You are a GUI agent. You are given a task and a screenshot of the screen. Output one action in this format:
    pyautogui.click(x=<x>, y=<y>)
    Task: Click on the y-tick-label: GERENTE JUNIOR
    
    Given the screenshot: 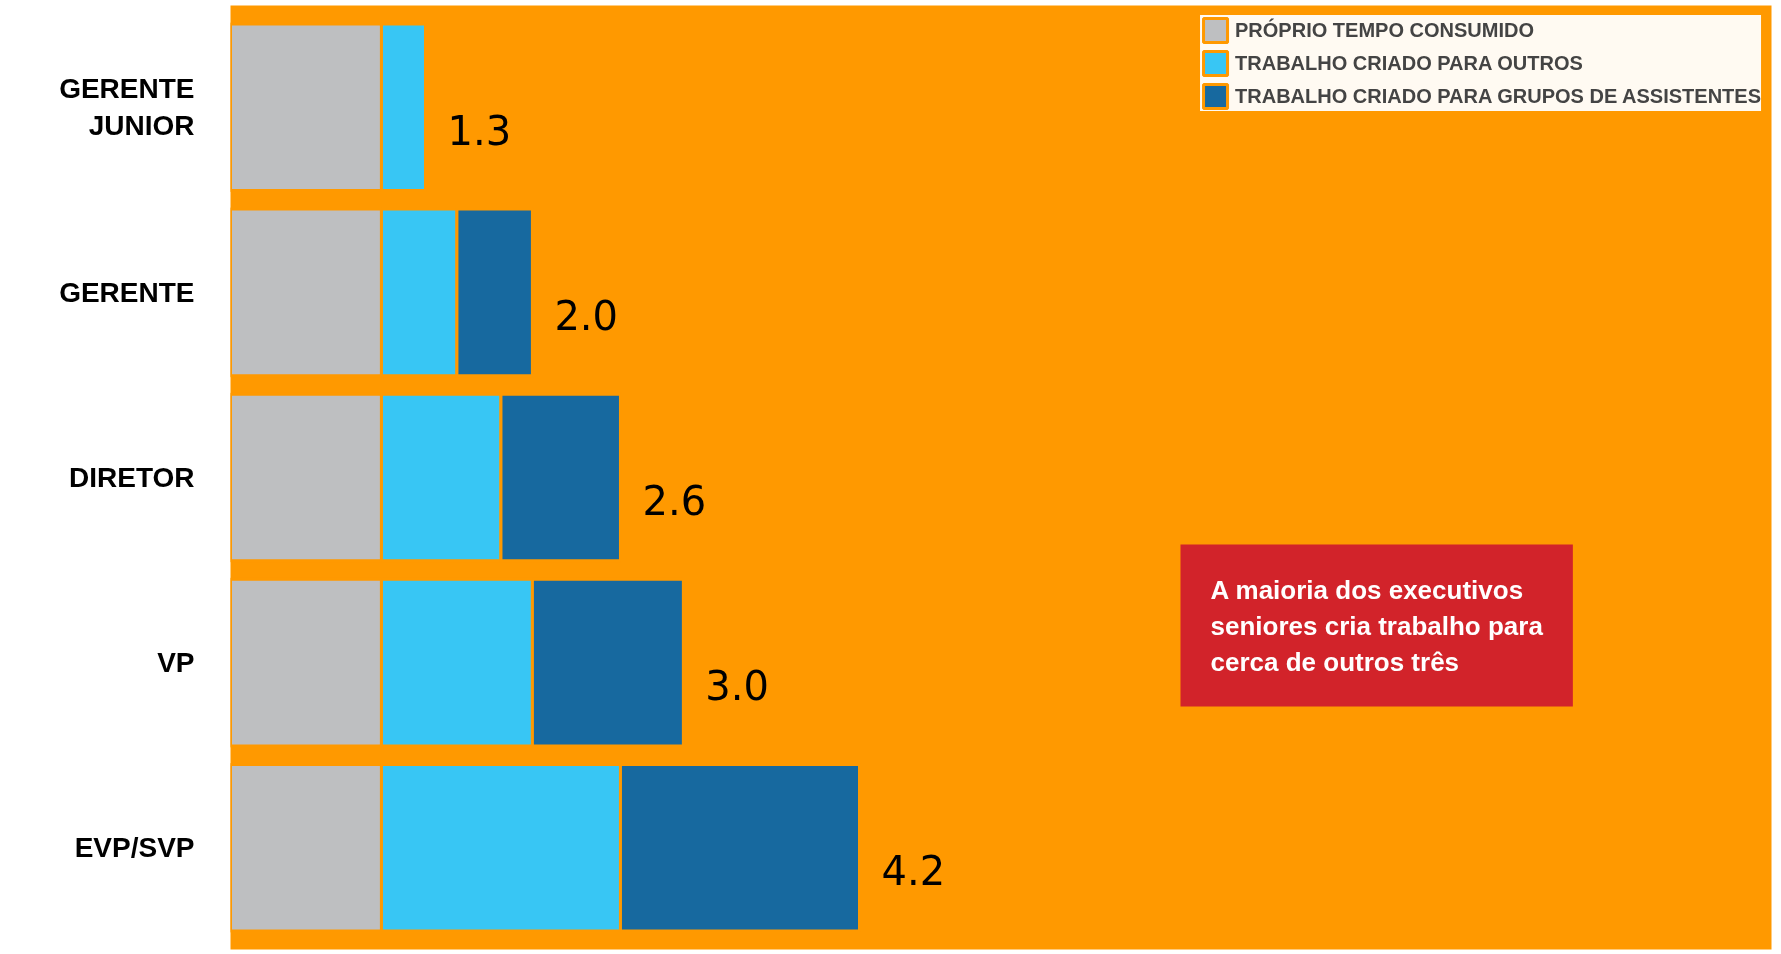 What is the action you would take?
    pyautogui.click(x=127, y=107)
    